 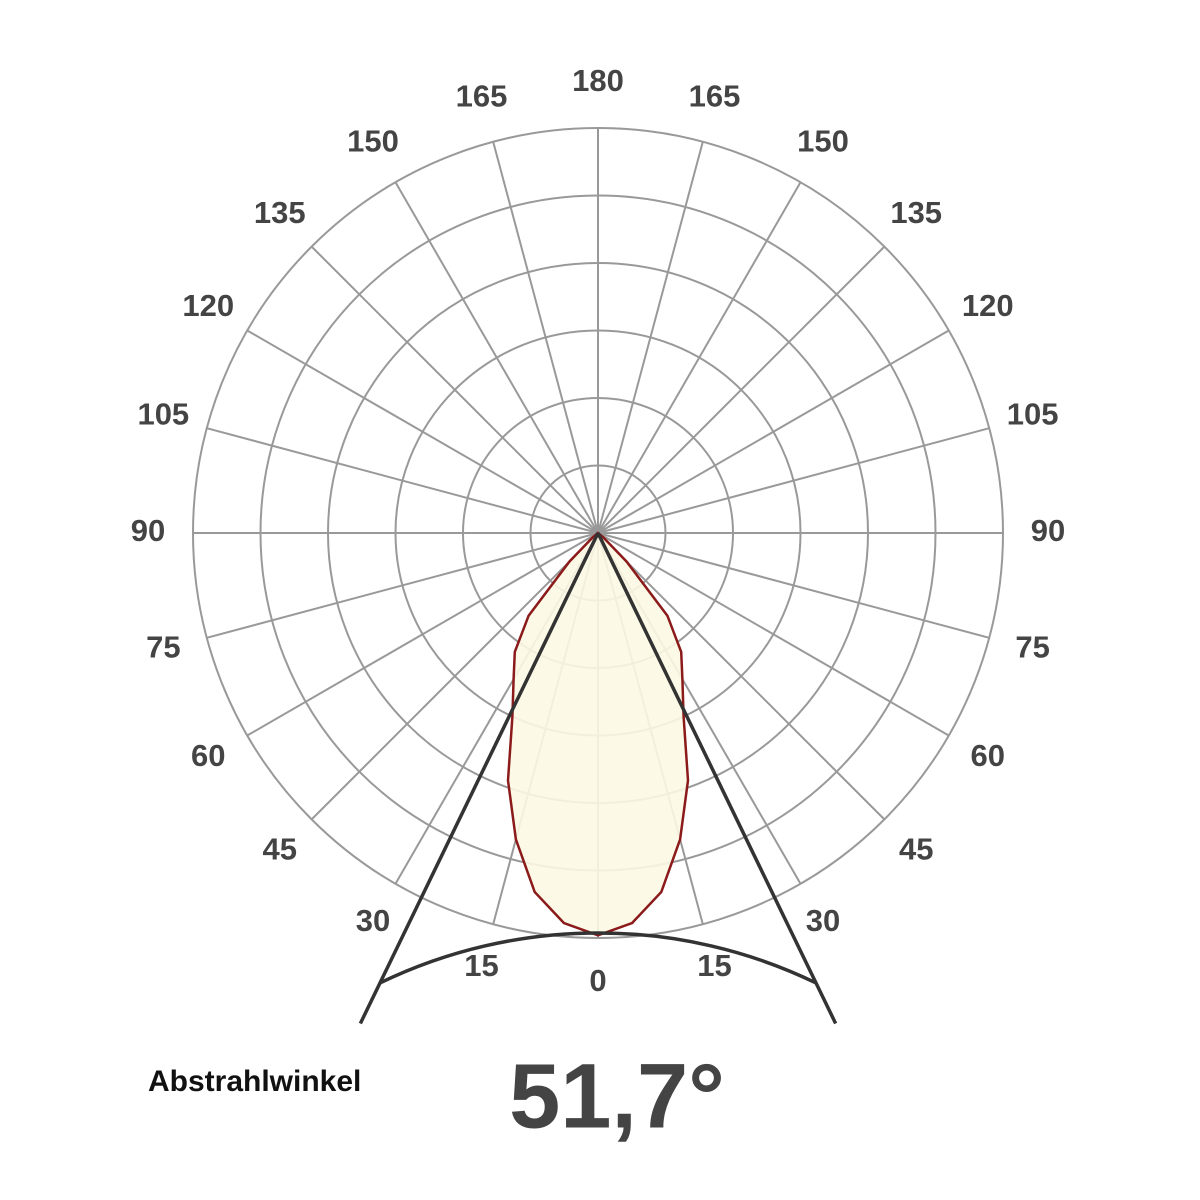 I want to click on beam-angle-value: 51,7°, so click(x=617, y=1096).